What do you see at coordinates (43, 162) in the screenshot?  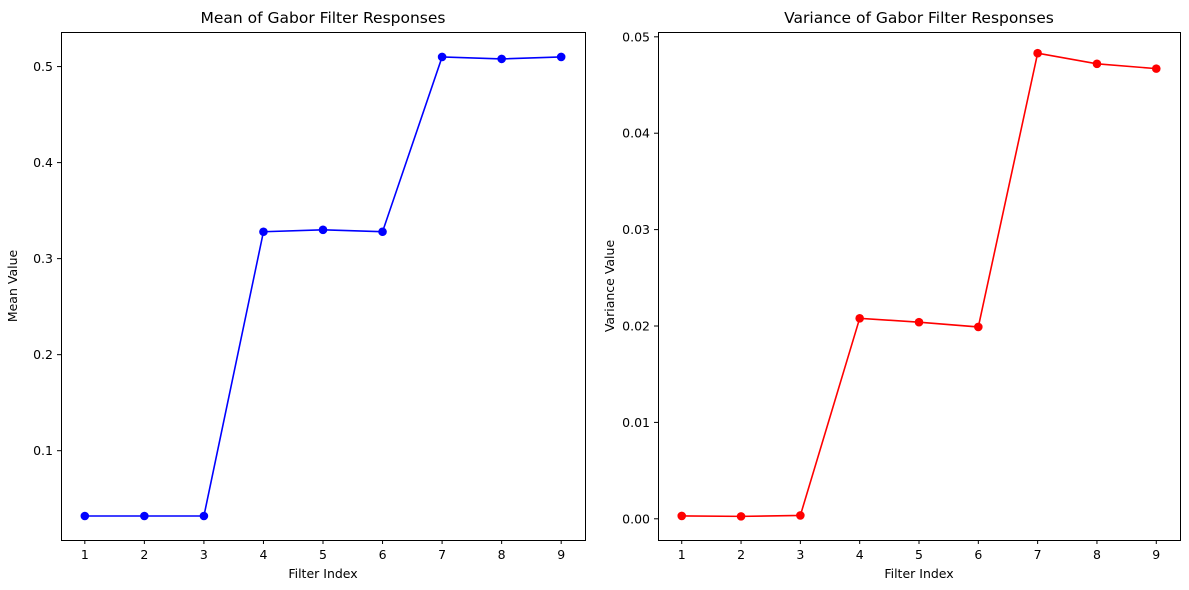 I see `mean-chart-ytick-label: 0.4` at bounding box center [43, 162].